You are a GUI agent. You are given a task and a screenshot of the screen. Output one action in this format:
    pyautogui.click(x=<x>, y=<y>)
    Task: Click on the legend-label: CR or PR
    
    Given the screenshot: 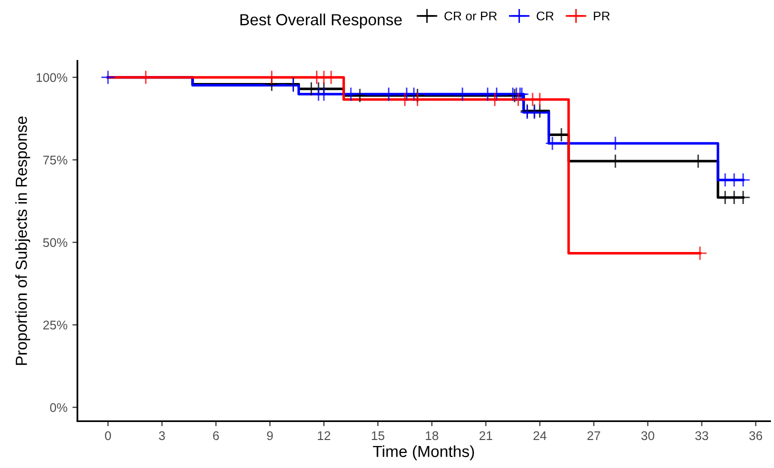 What is the action you would take?
    pyautogui.click(x=470, y=16)
    